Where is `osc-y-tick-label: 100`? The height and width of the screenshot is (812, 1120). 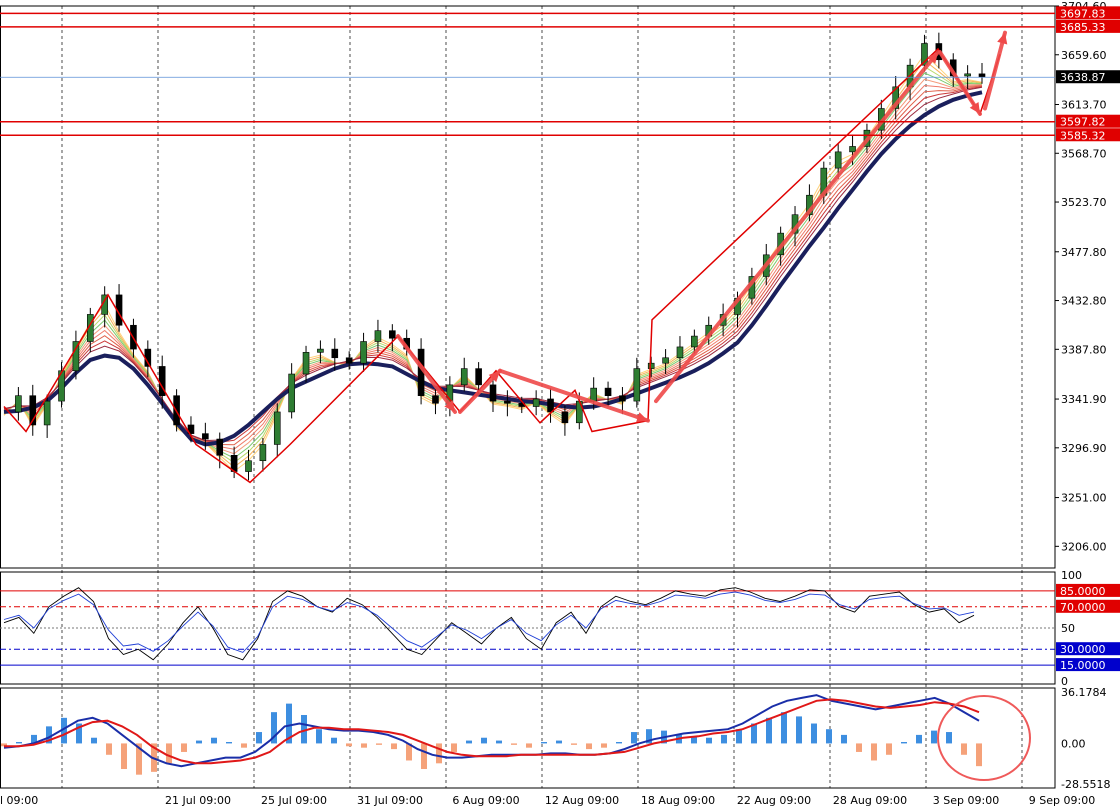 osc-y-tick-label: 100 is located at coordinates (1071, 575).